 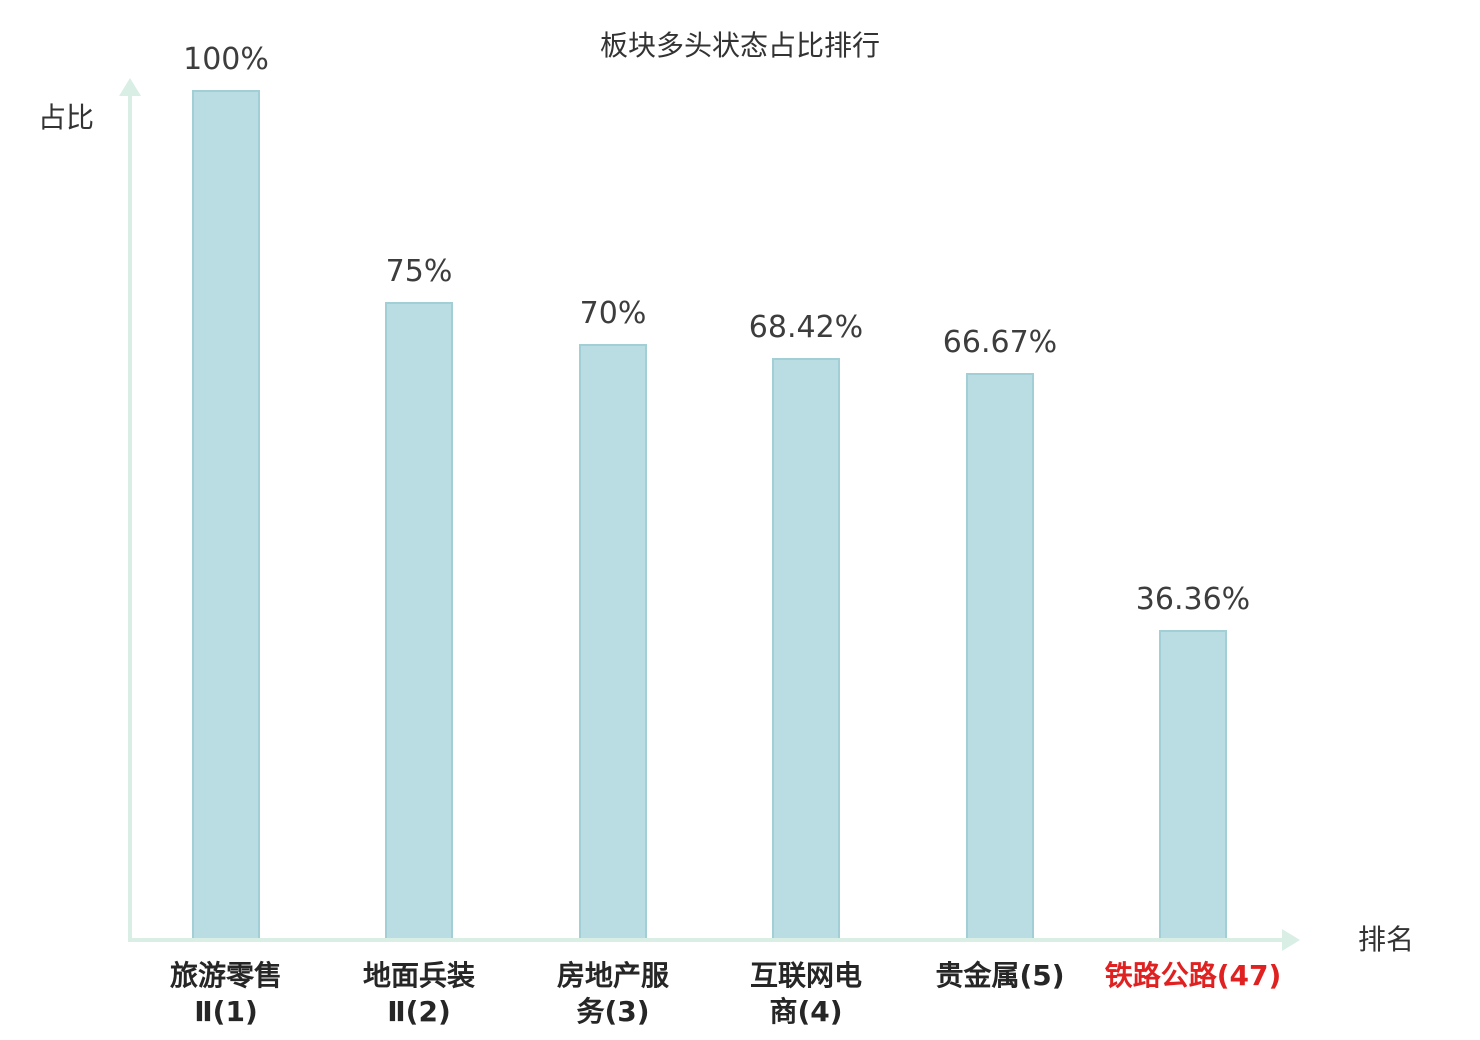 I want to click on category-label-1: 旅游零售 Ⅱ(1), so click(x=225, y=993).